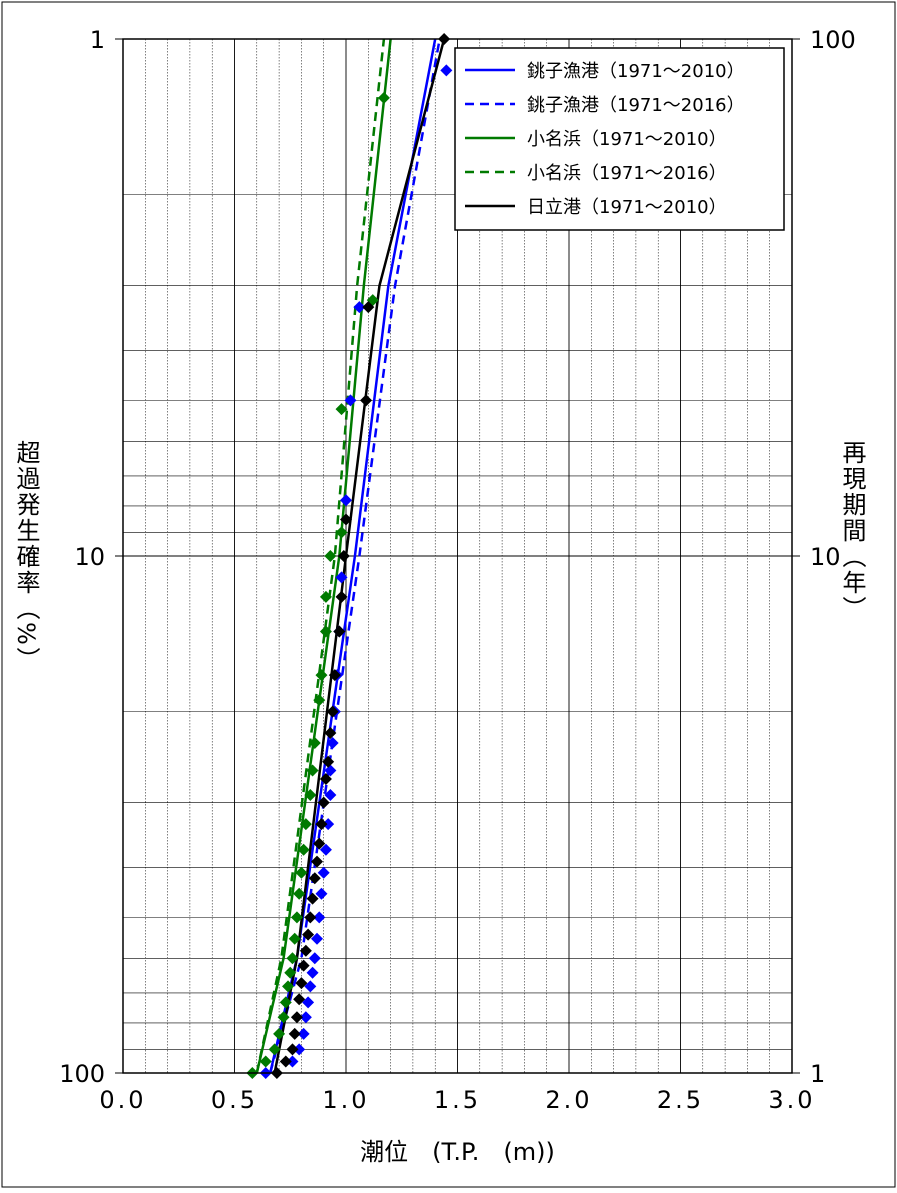  I want to click on y-tick-label-left: 100, so click(82, 1074).